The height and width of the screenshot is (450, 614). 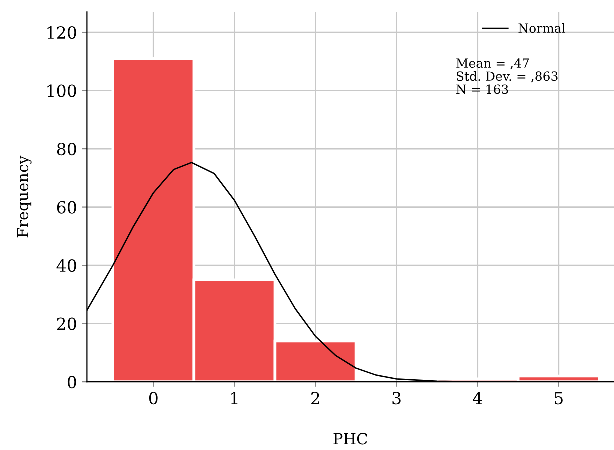 I want to click on y-axis-title: Frequency, so click(x=24, y=197).